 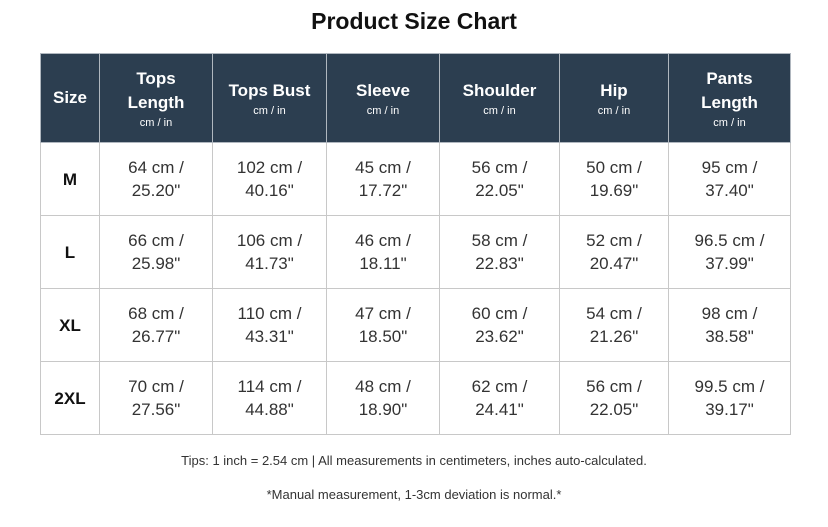 I want to click on size-label: XL, so click(x=70, y=325).